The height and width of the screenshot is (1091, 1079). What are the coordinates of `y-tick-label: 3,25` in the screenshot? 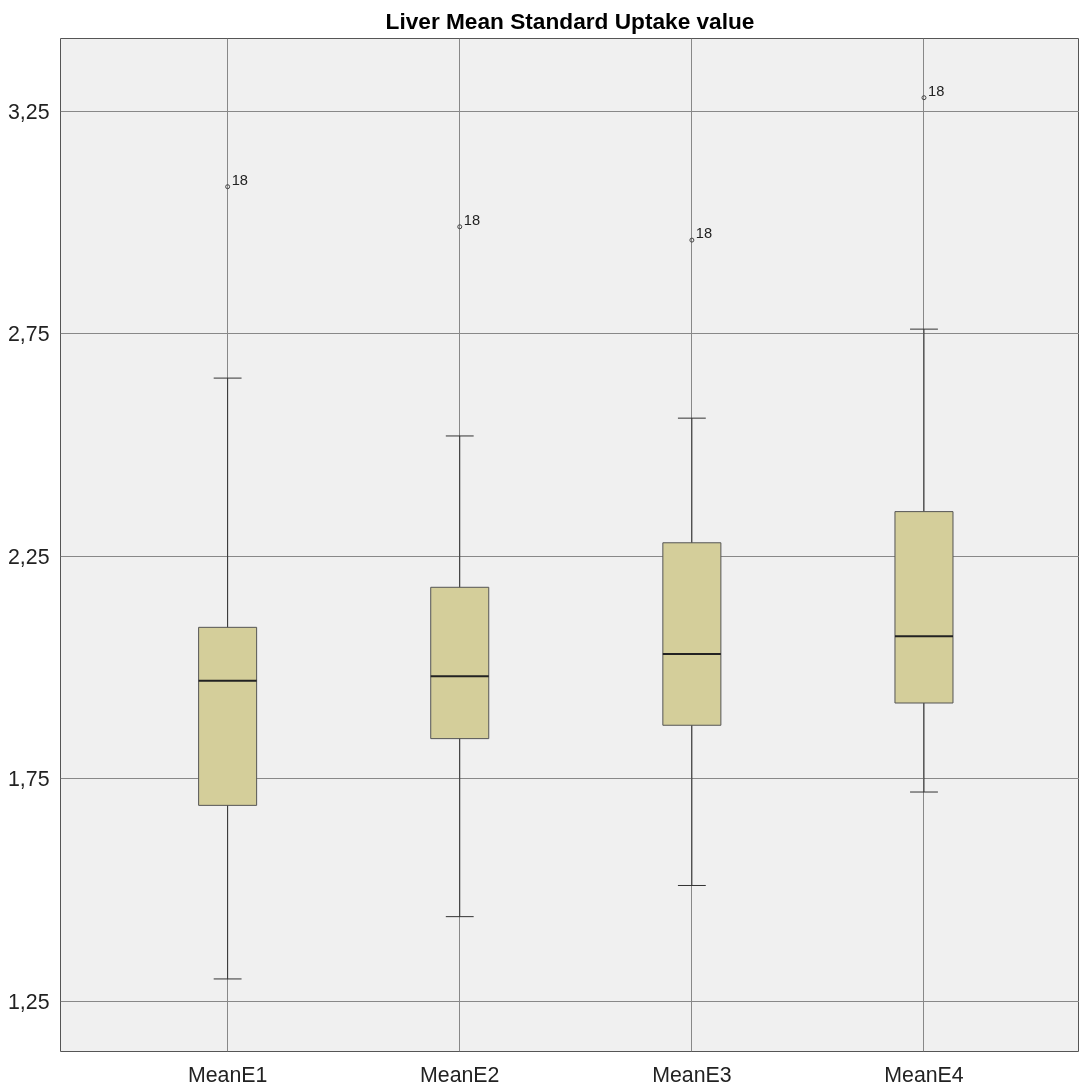 It's located at (28, 111).